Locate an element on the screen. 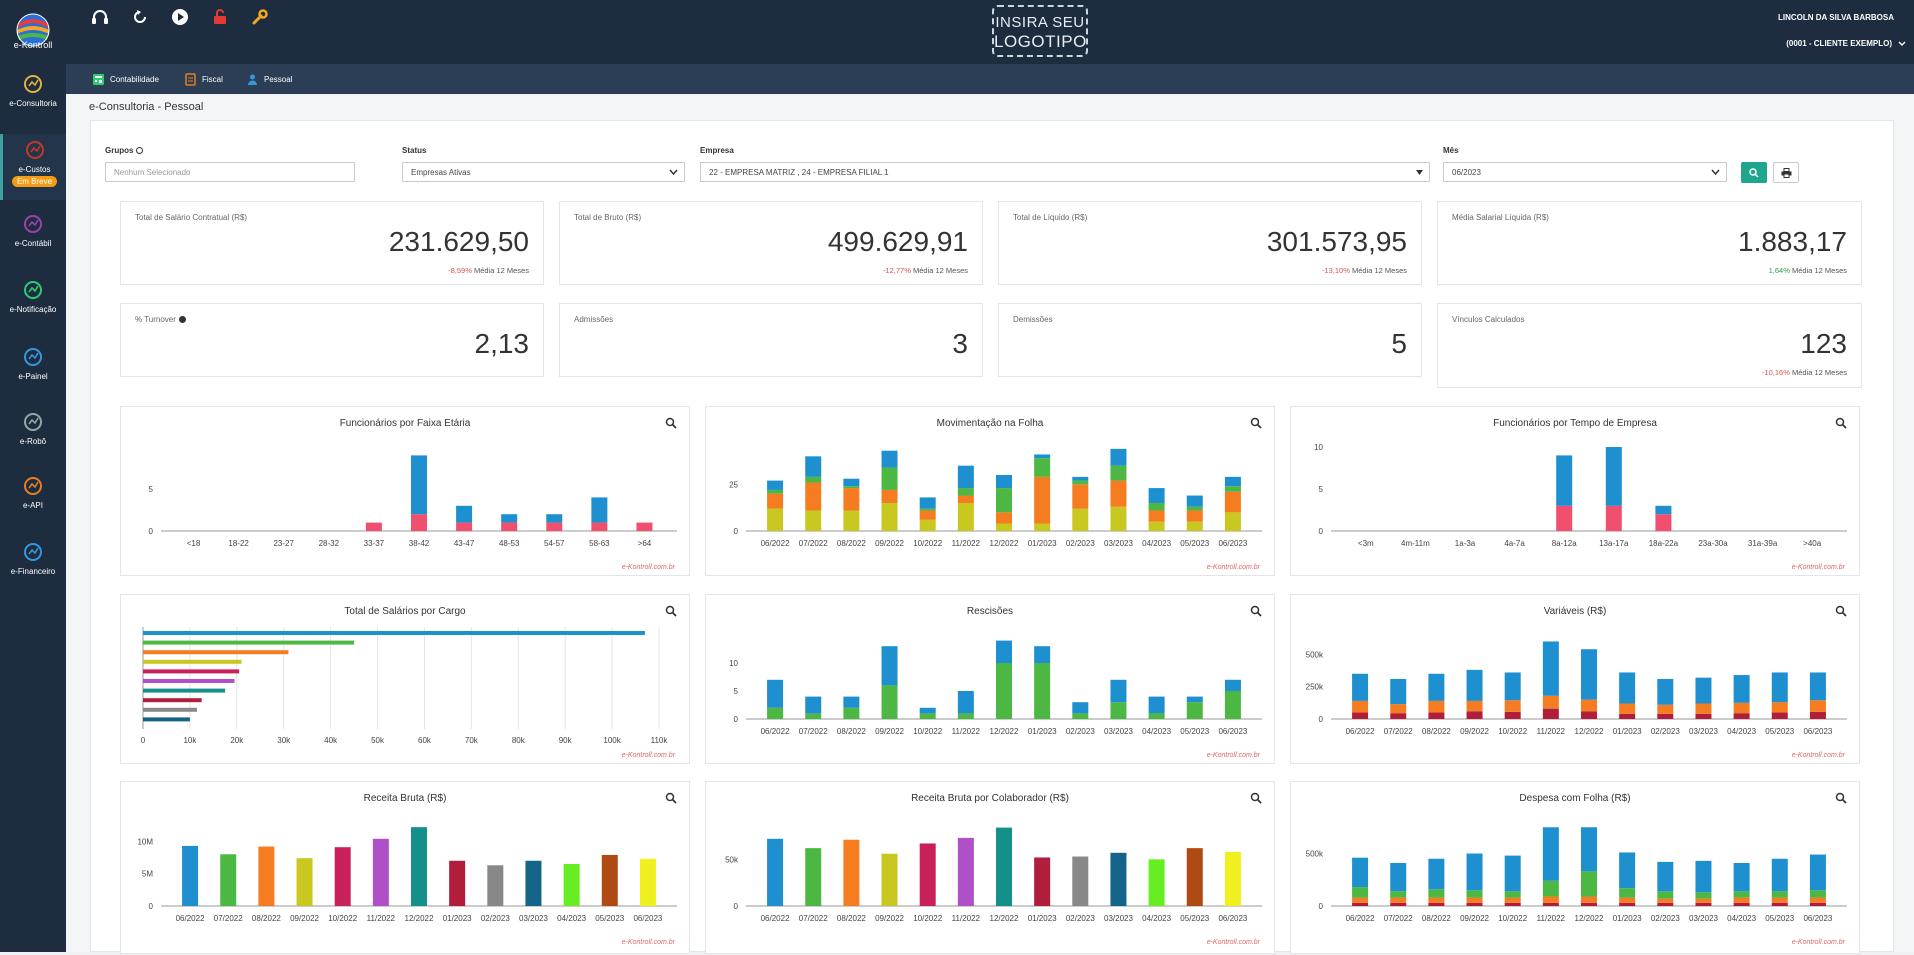 The image size is (1914, 955). info-icon is located at coordinates (182, 320).